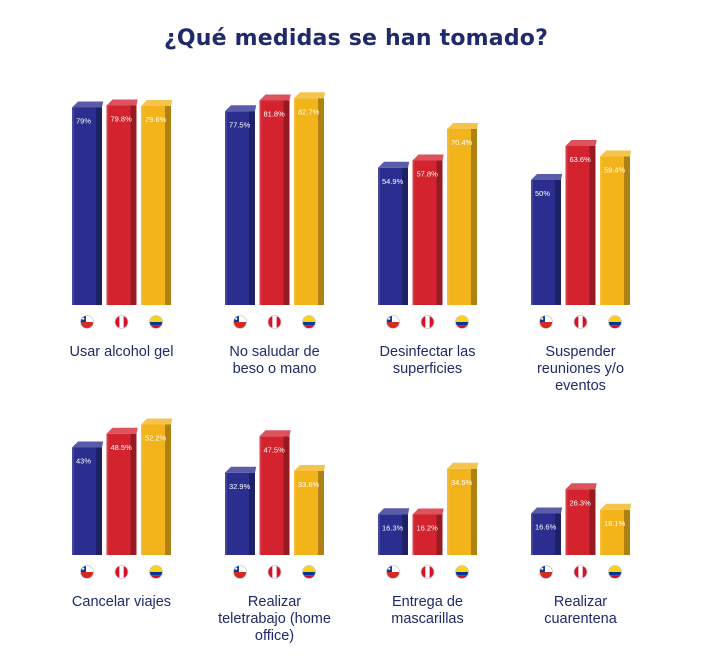 This screenshot has width=712, height=670. What do you see at coordinates (275, 199) in the screenshot?
I see `bar-peru: 81.8%` at bounding box center [275, 199].